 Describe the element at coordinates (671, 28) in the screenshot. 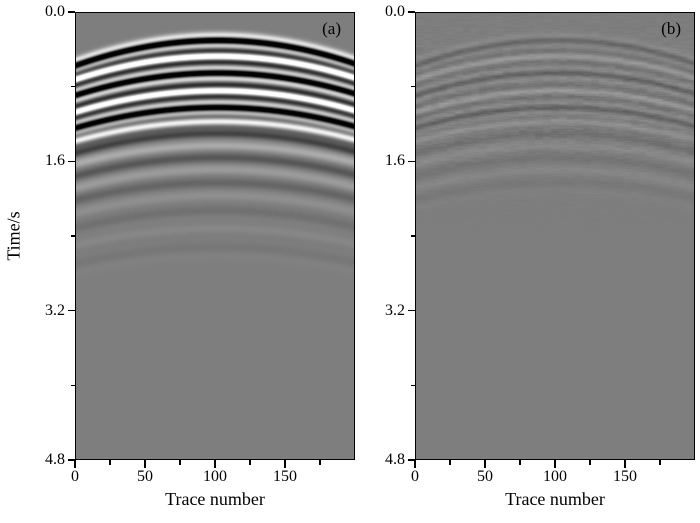

I see `panel-b-label: (b)` at that location.